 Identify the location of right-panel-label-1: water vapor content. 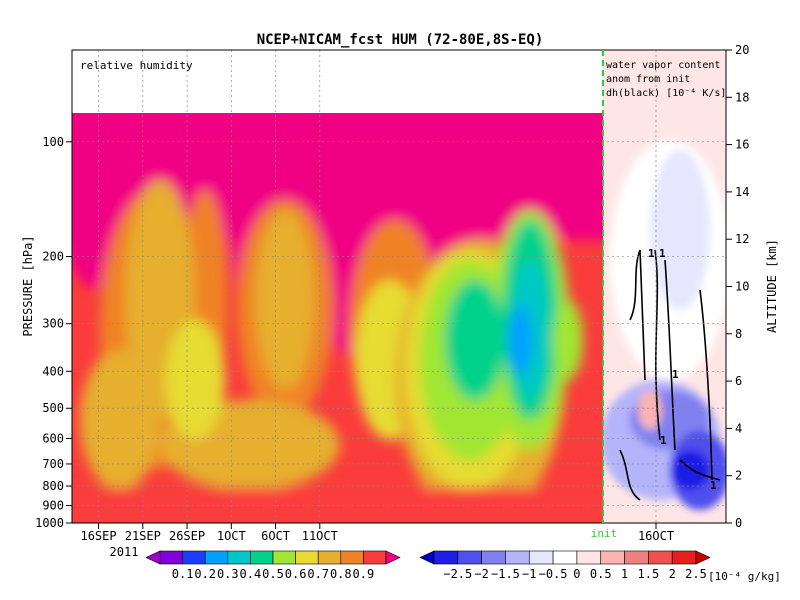
(663, 65).